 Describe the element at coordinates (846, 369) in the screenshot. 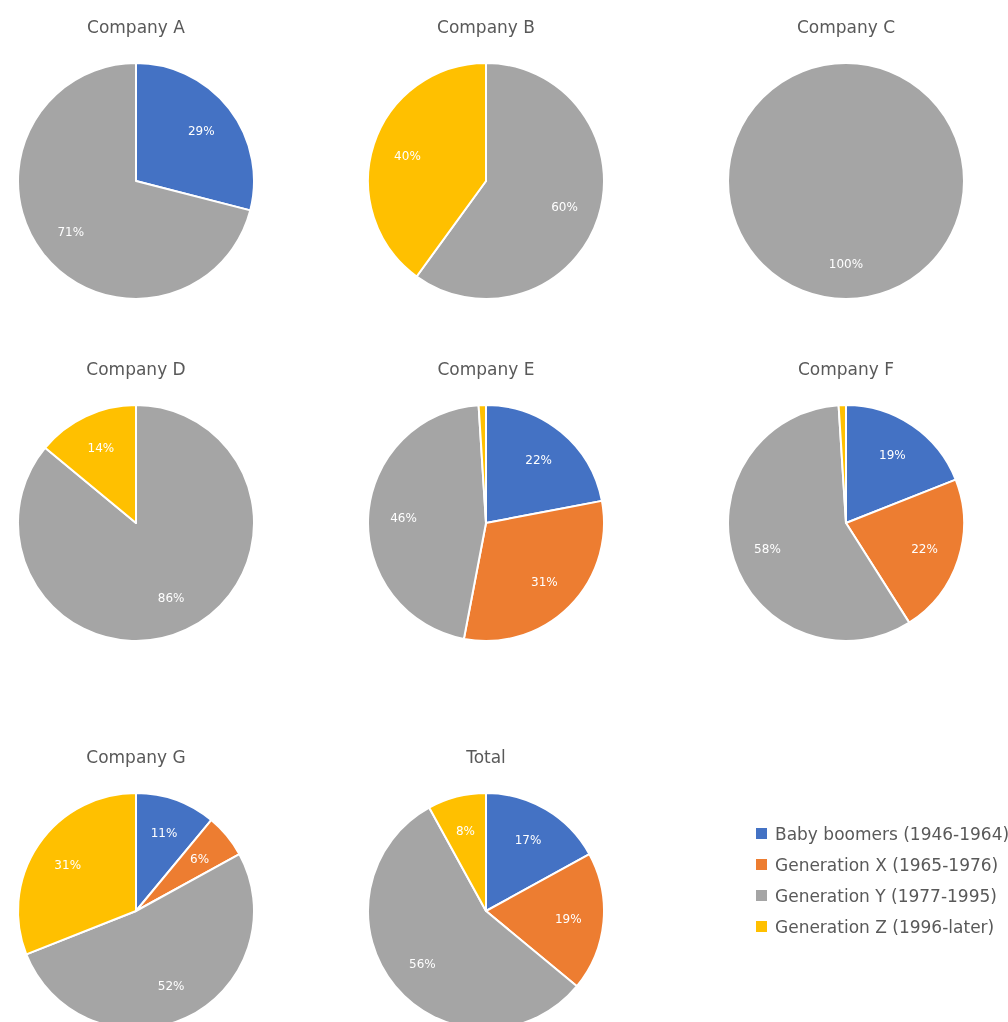

I see `chart-title: Company F` at that location.